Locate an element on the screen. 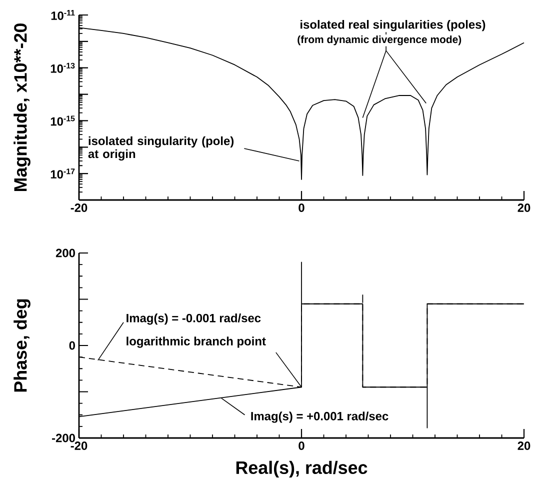 This screenshot has width=544, height=494. annotation: Imag(s) = -0.001 rad/sec is located at coordinates (193, 319).